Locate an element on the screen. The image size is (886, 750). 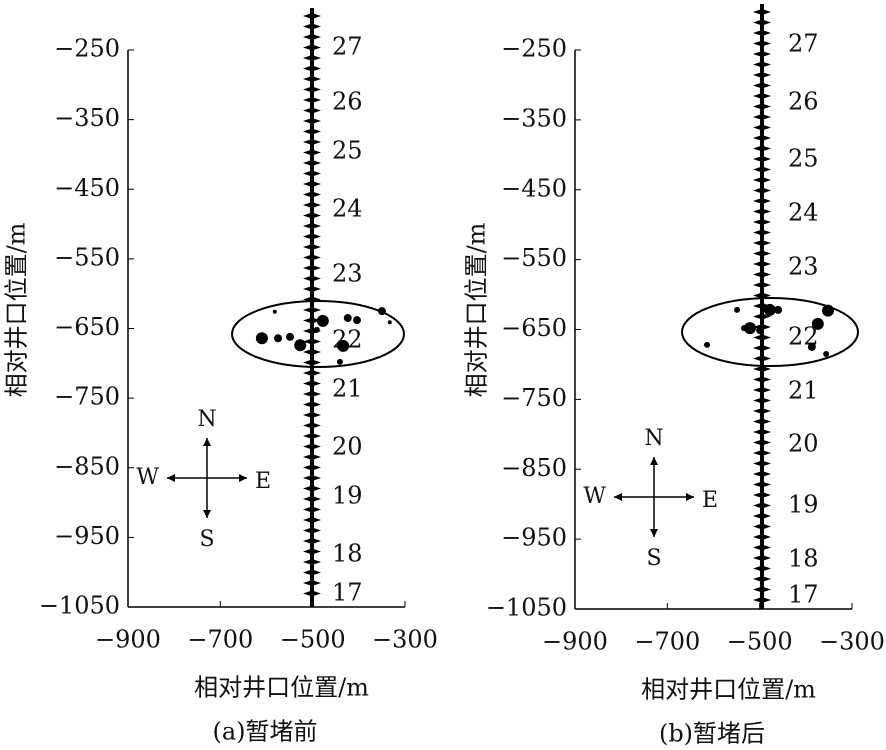
stage-label: 23 is located at coordinates (803, 267).